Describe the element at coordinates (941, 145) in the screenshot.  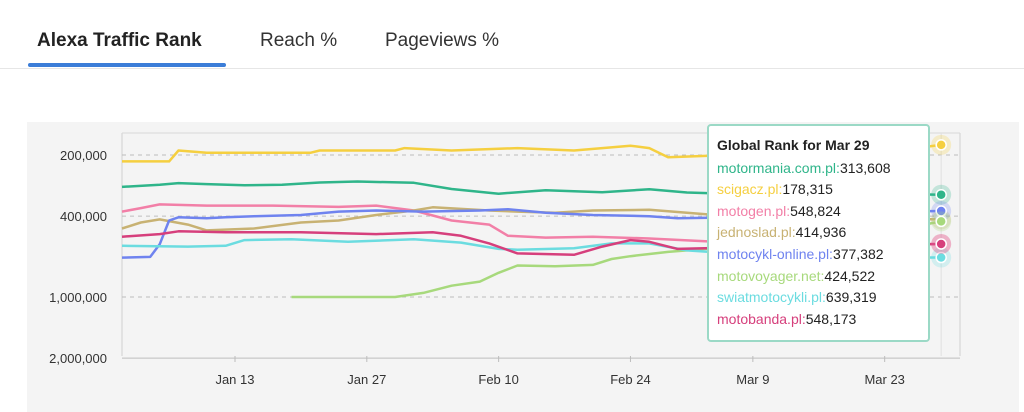
I see `data-point-scigacz-pl` at that location.